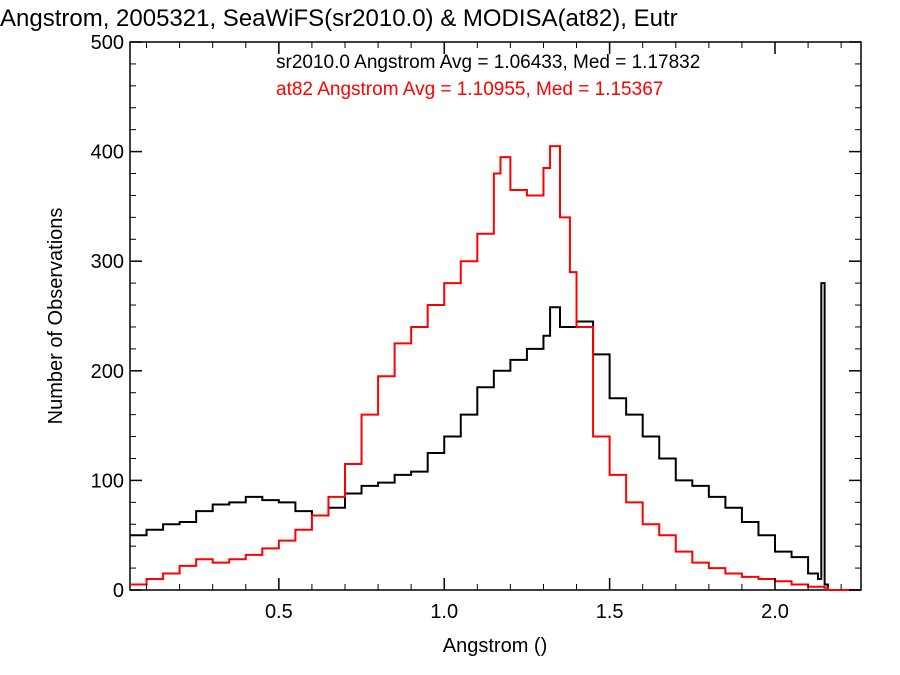 The width and height of the screenshot is (900, 675). I want to click on x-tick-label: 1.0, so click(444, 612).